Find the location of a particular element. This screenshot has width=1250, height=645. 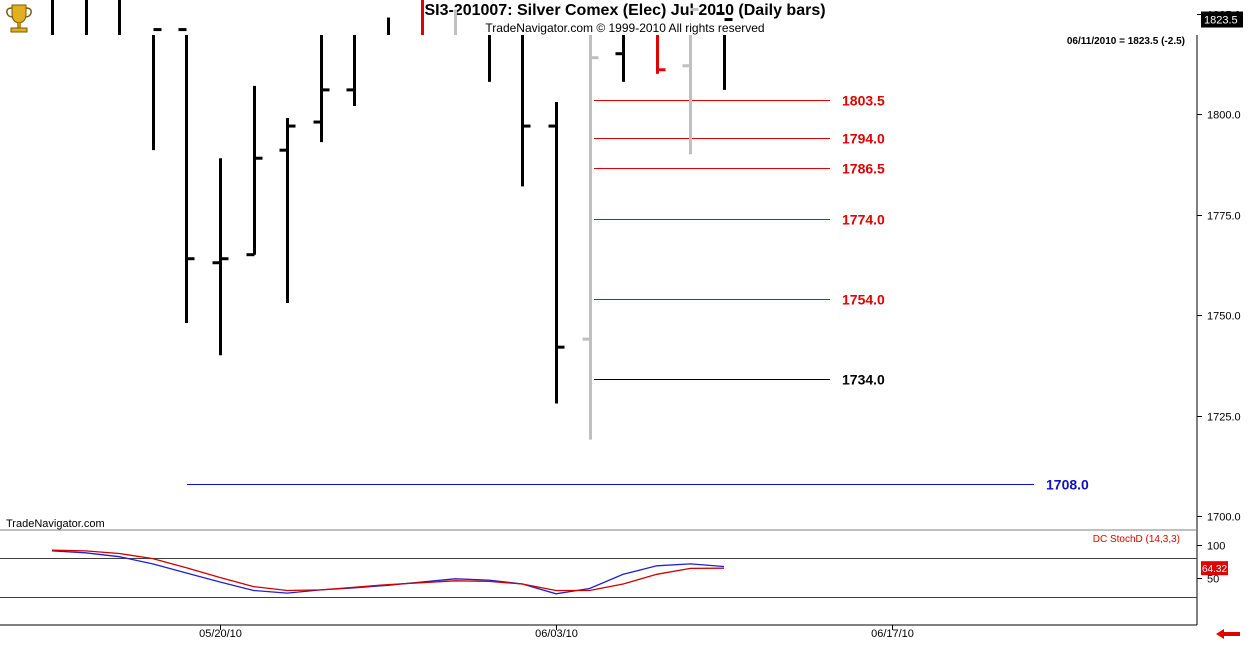

brand-watermark: TradeNavigator.com is located at coordinates (55, 524).